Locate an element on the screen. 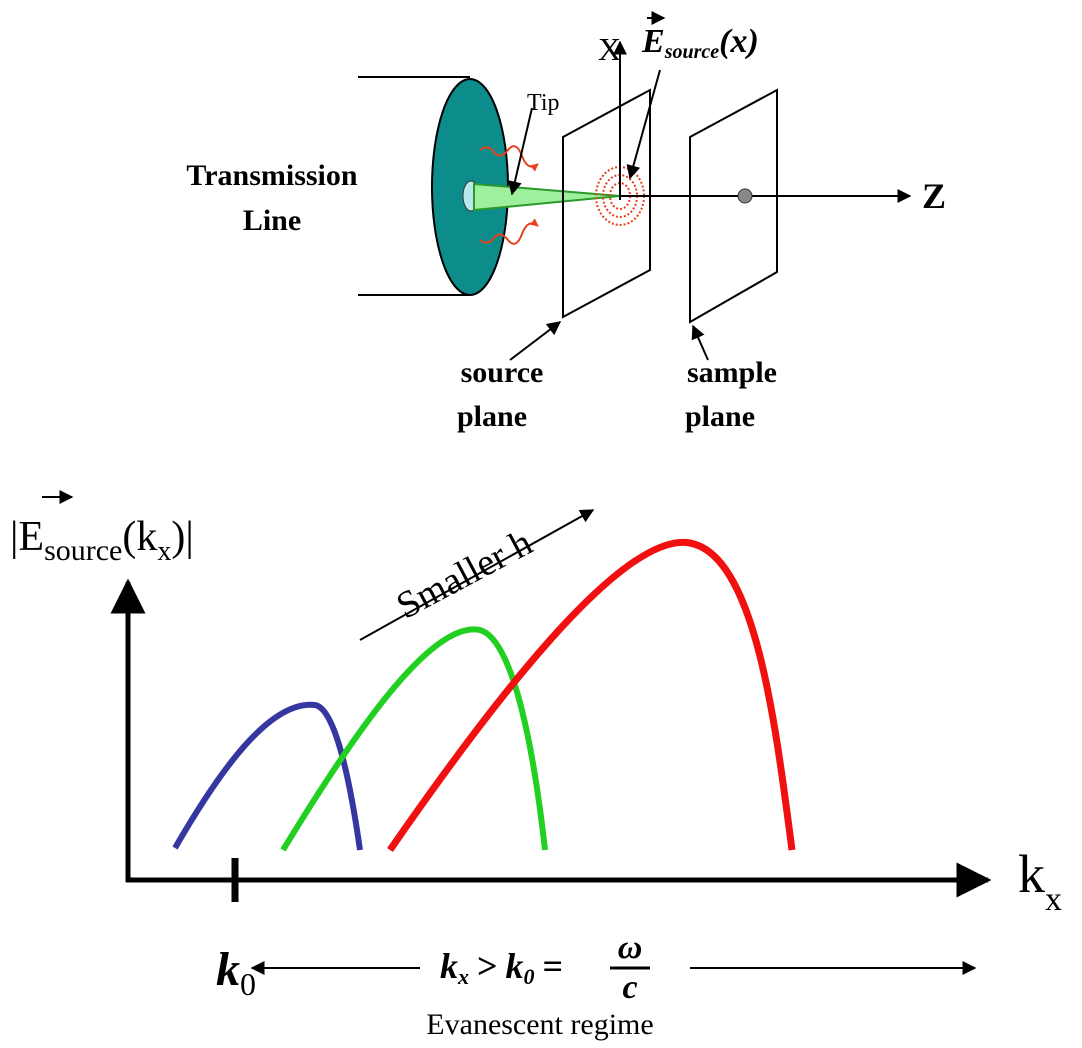  label: kx is located at coordinates (1040, 881).